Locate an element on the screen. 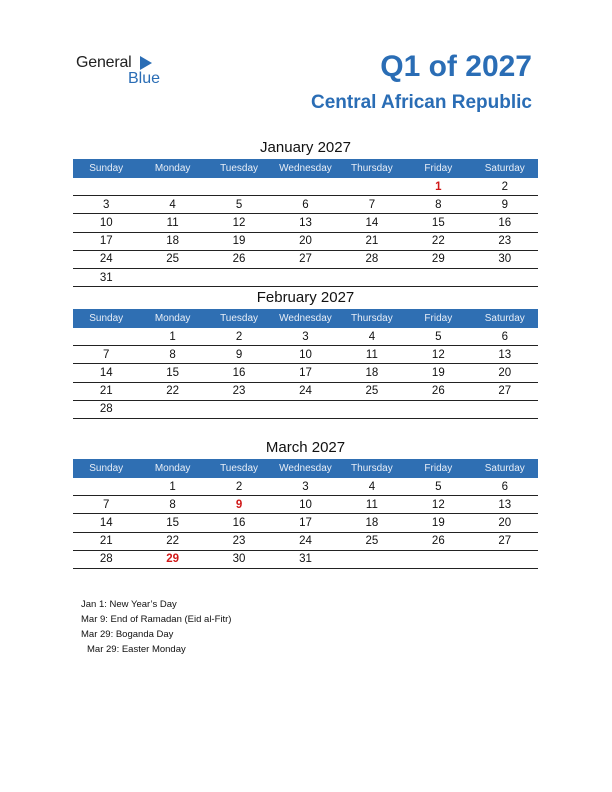 The width and height of the screenshot is (612, 792). page-title: Q1 of 2027 is located at coordinates (456, 66).